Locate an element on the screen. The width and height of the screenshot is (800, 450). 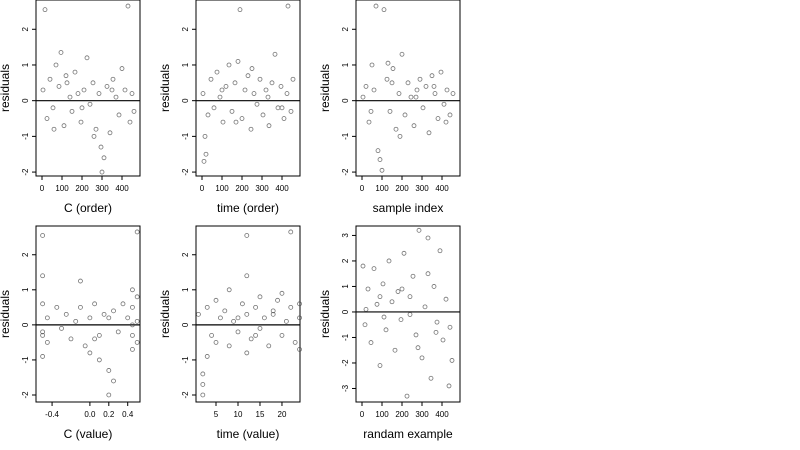
y-tick-label: -3 is located at coordinates (345, 388).